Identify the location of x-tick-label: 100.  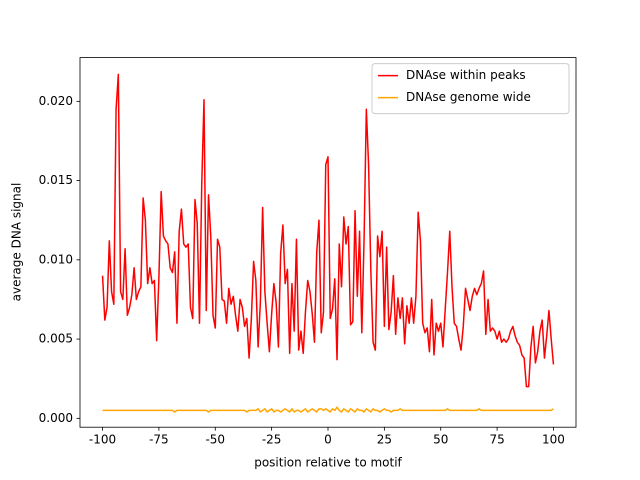
(553, 440).